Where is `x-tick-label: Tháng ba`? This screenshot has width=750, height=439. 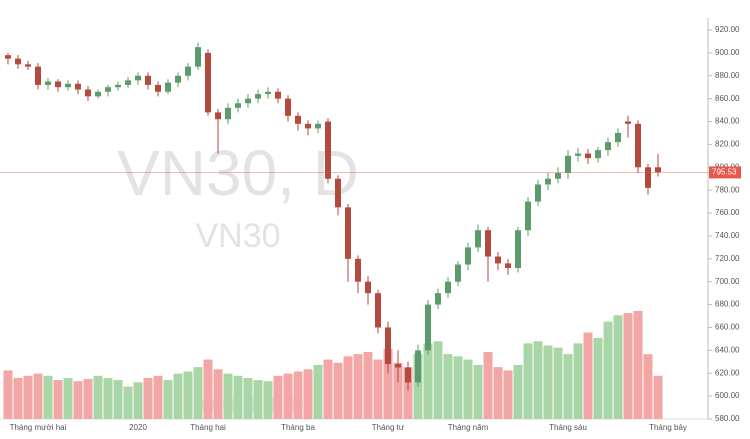
x-tick-label: Tháng ba is located at coordinates (298, 427).